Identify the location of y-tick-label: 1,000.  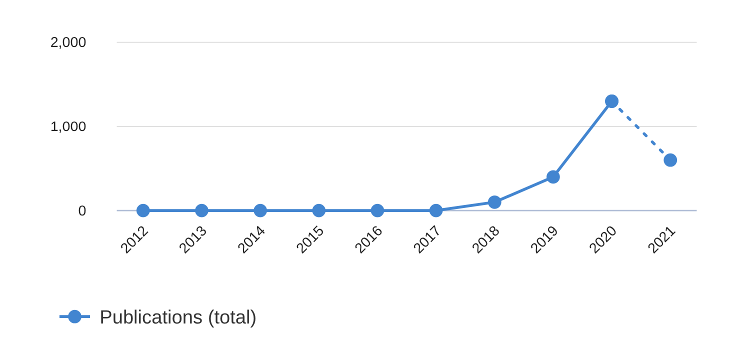
(68, 127).